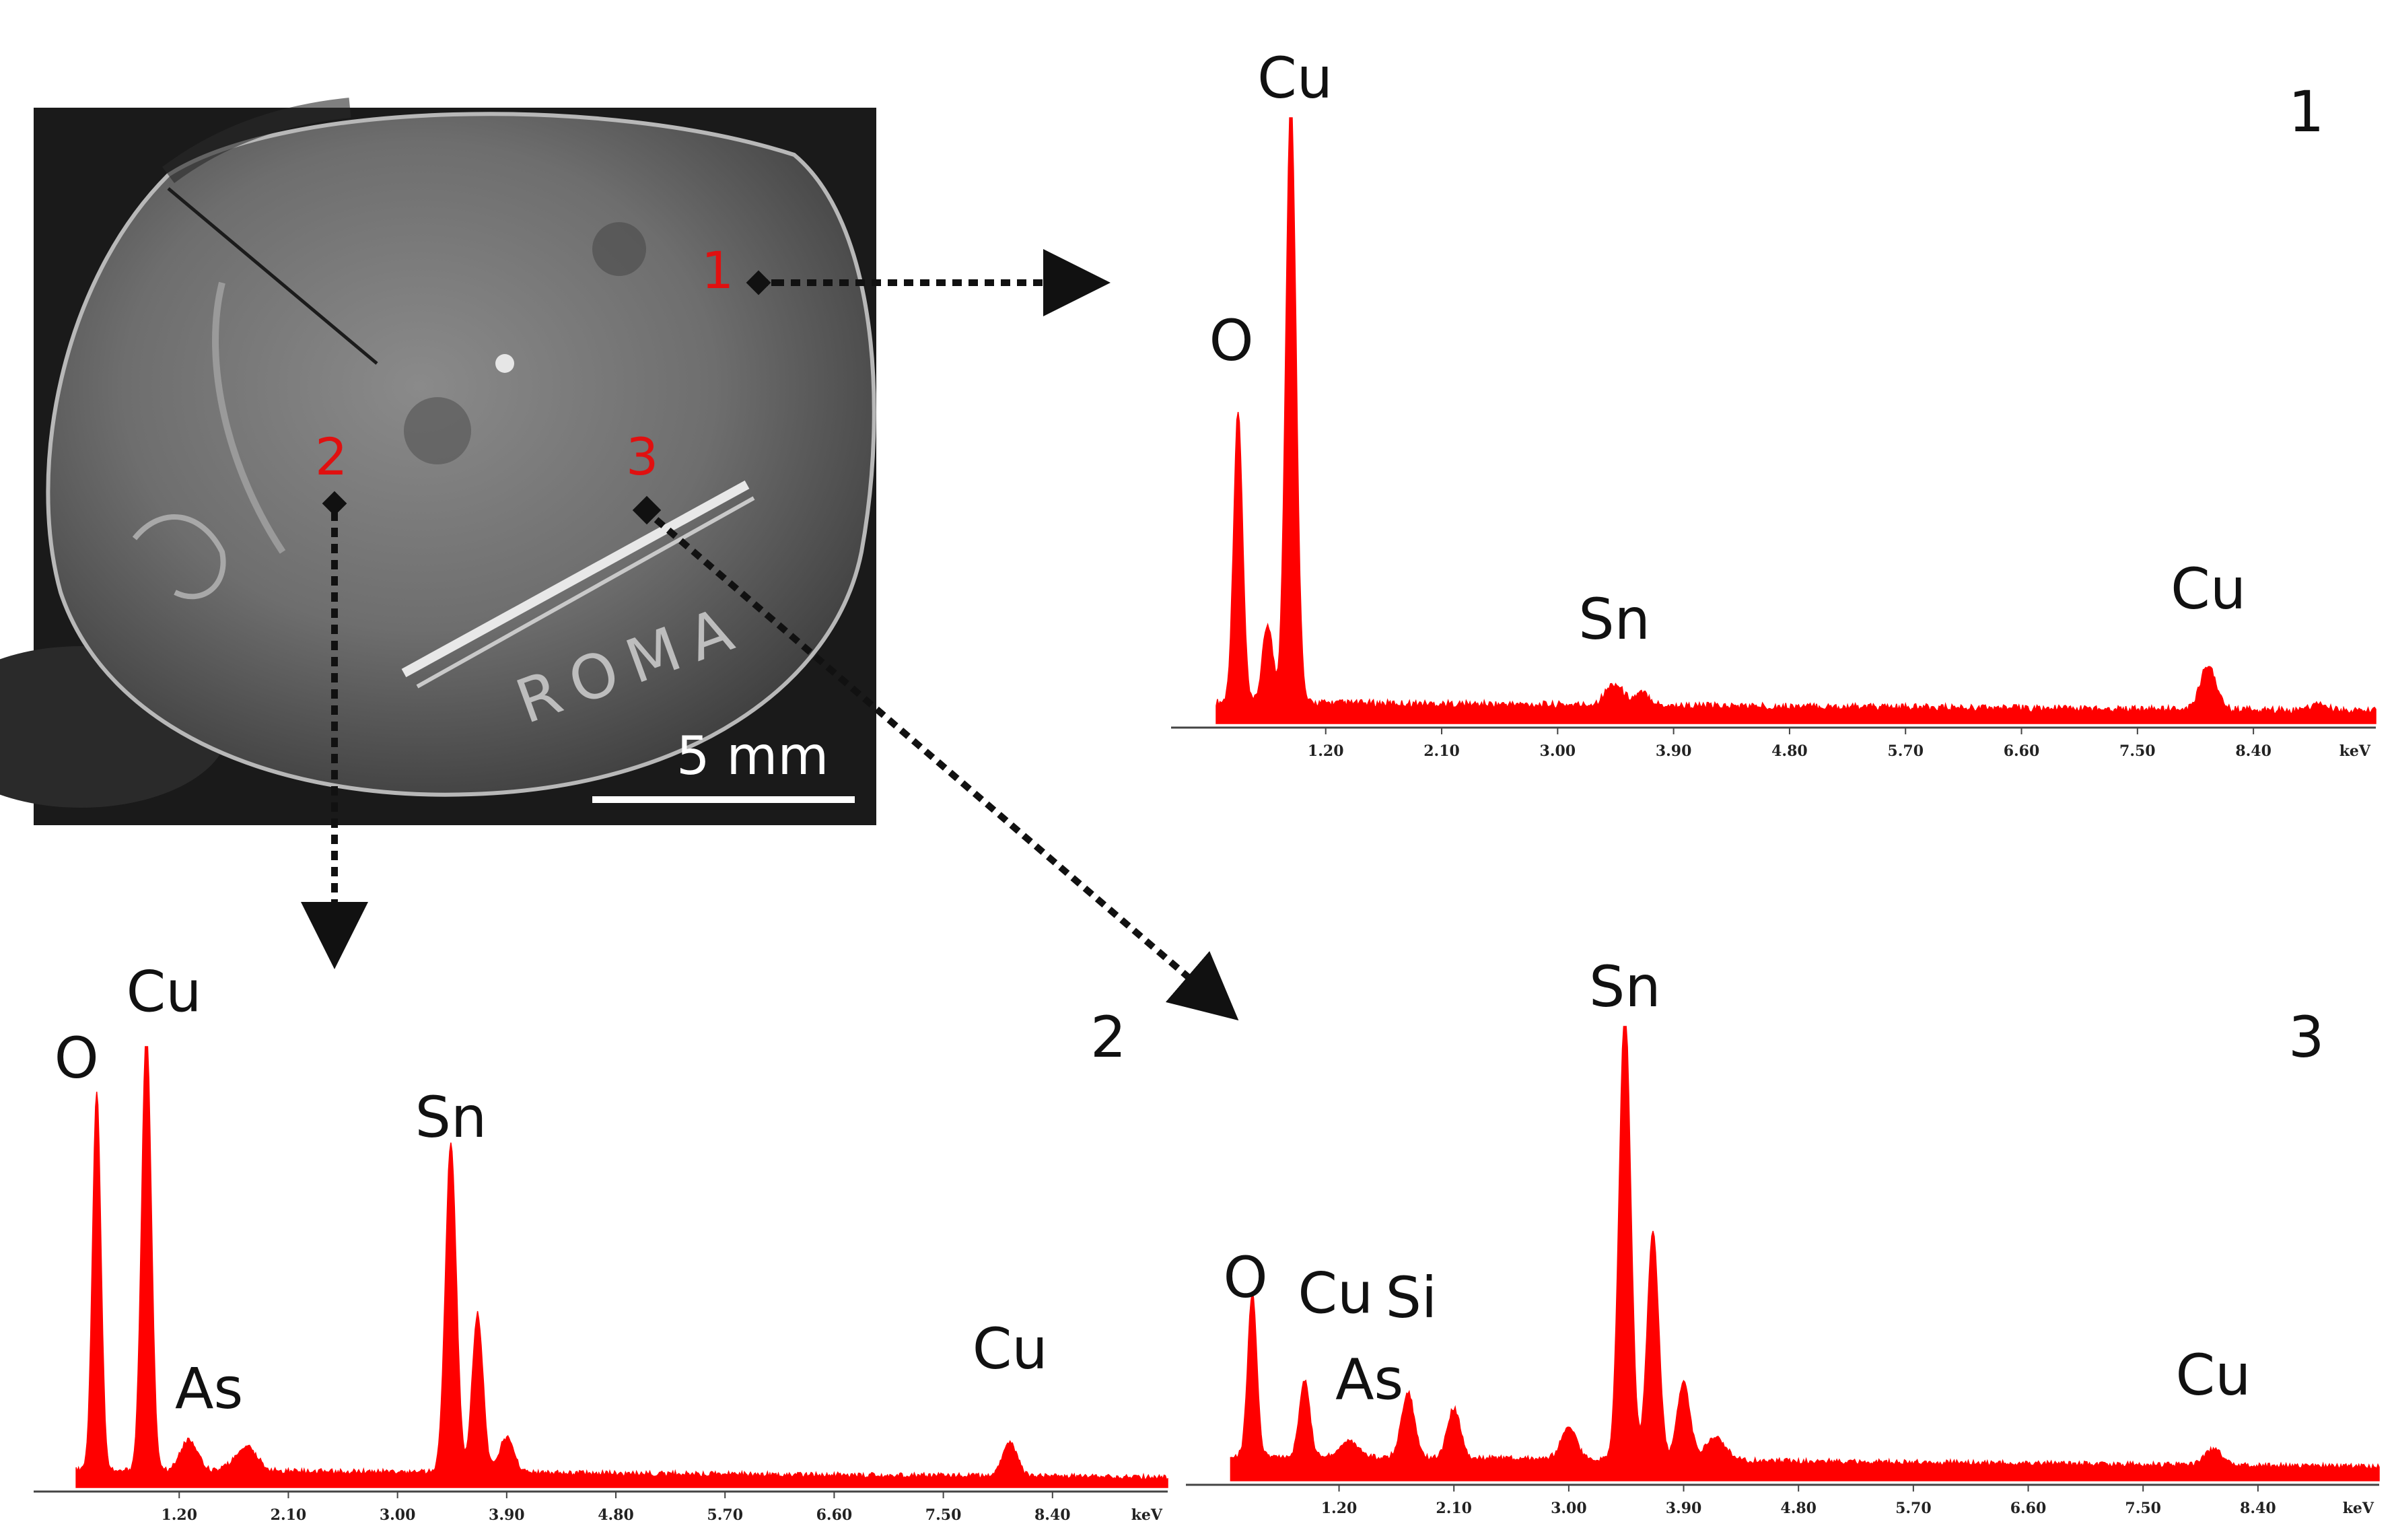 This screenshot has height=1540, width=2394. What do you see at coordinates (718, 270) in the screenshot?
I see `point-label-1: 1` at bounding box center [718, 270].